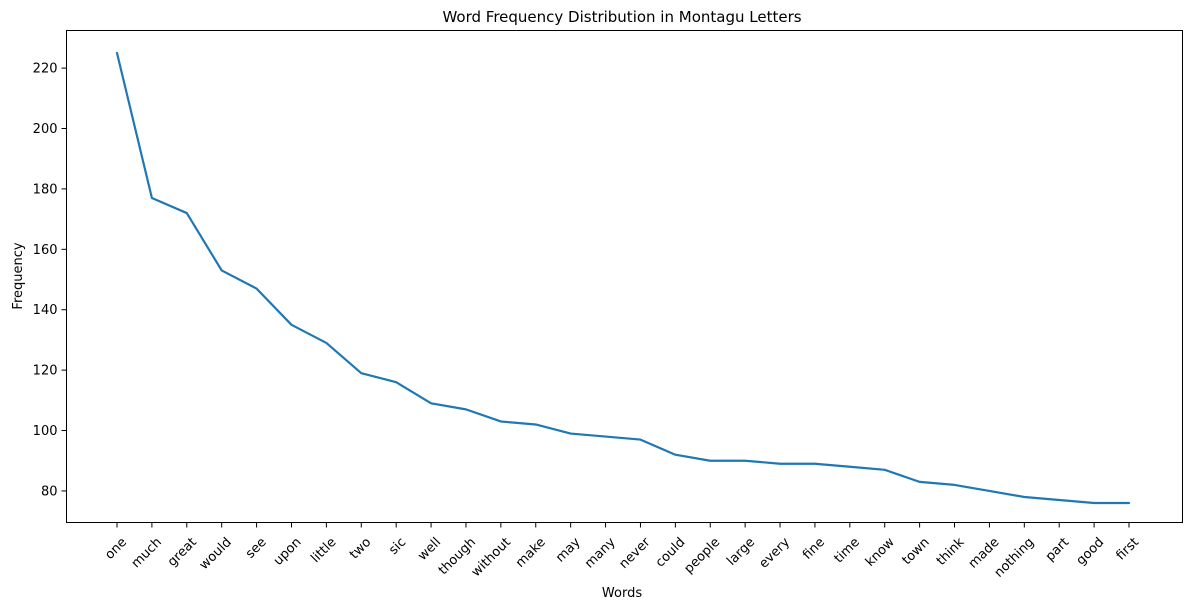 This screenshot has height=610, width=1189. What do you see at coordinates (216, 554) in the screenshot?
I see `x-tick-label: would` at bounding box center [216, 554].